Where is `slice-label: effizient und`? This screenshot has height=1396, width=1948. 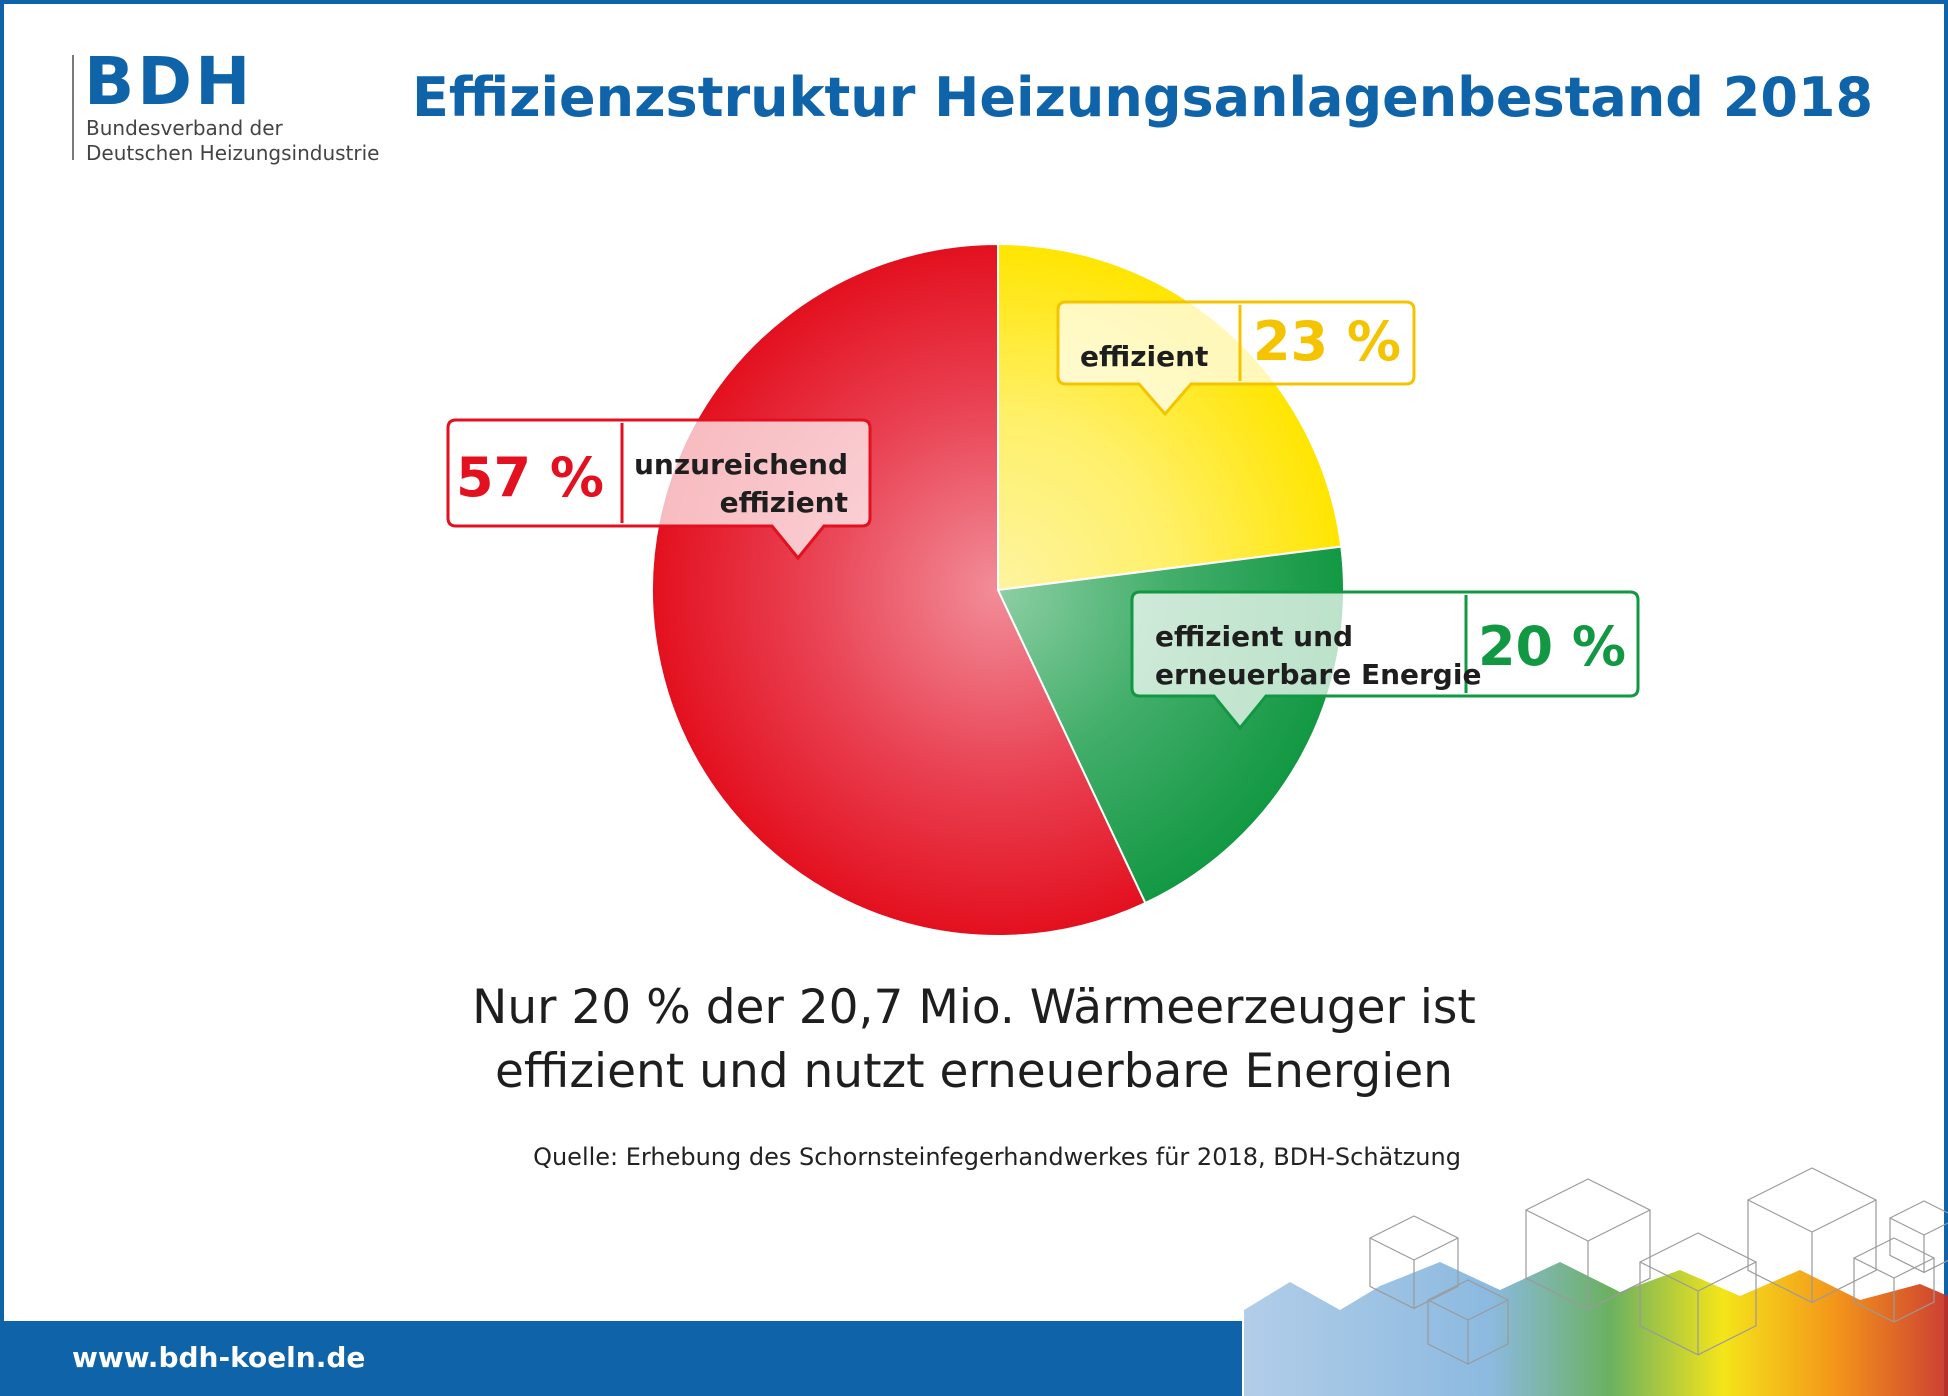
slice-label: effizient und is located at coordinates (1254, 636).